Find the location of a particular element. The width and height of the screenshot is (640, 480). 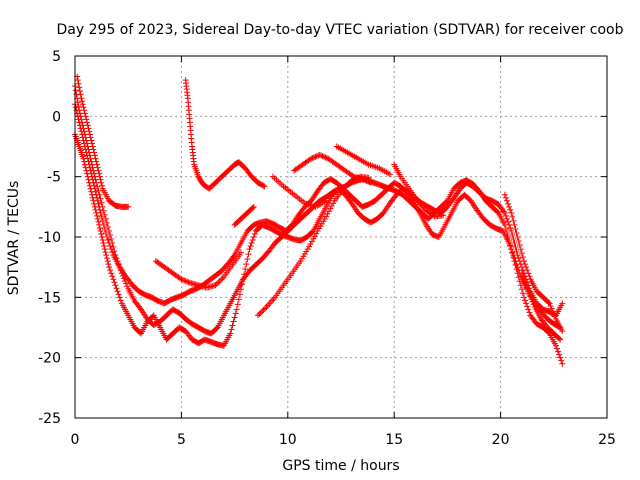

y-tick-label: 5 is located at coordinates (56, 57).